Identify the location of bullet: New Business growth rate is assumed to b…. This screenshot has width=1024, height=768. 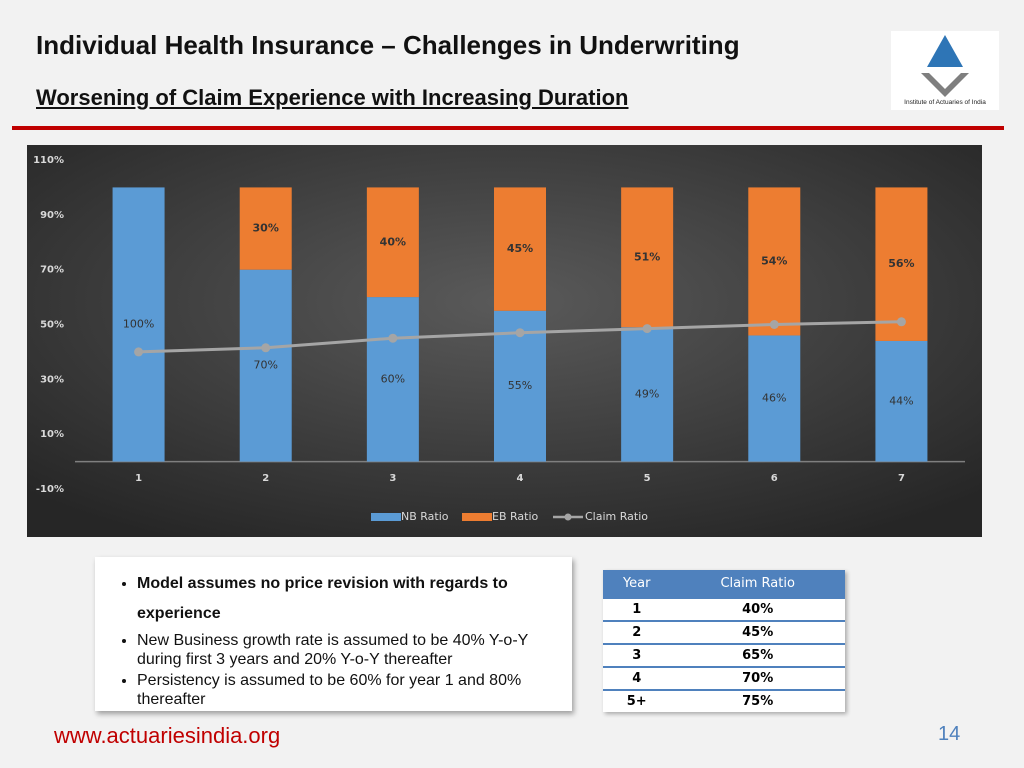
(345, 650).